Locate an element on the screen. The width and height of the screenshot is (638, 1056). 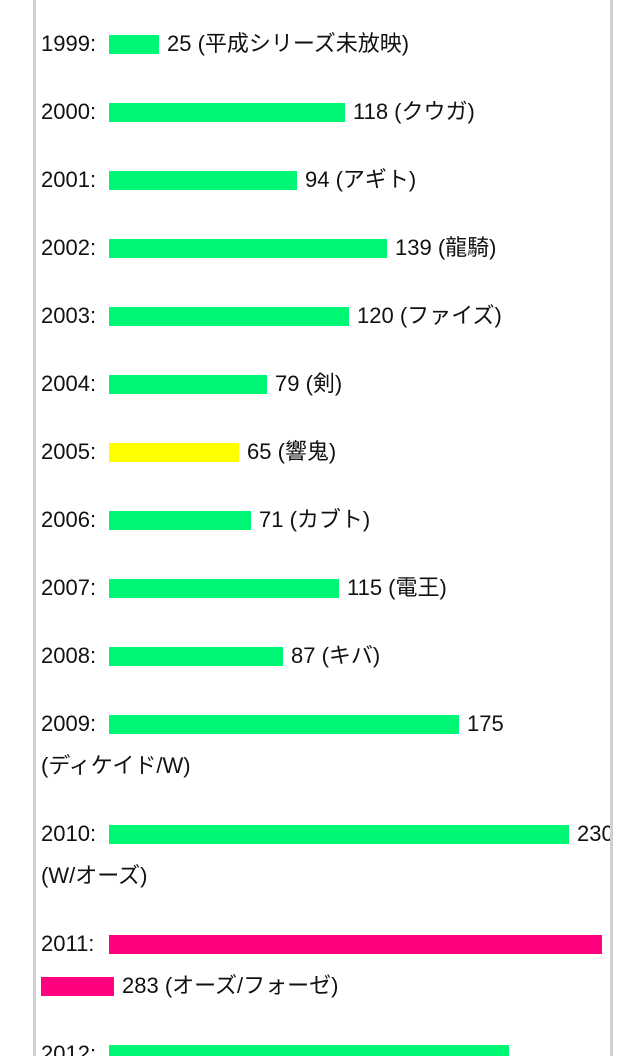
year-label: 1999: is located at coordinates (69, 43).